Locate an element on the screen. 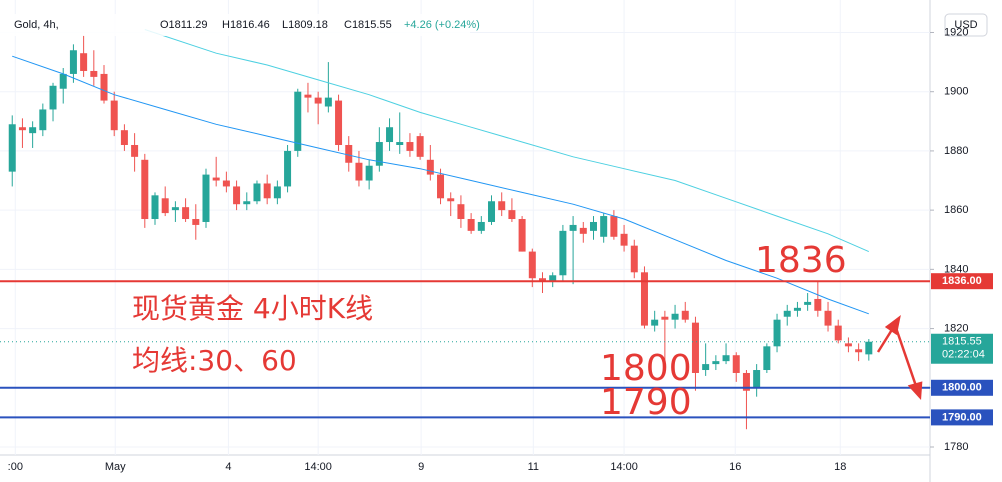 The image size is (1002, 482). y-tick-label: 1880 is located at coordinates (956, 151).